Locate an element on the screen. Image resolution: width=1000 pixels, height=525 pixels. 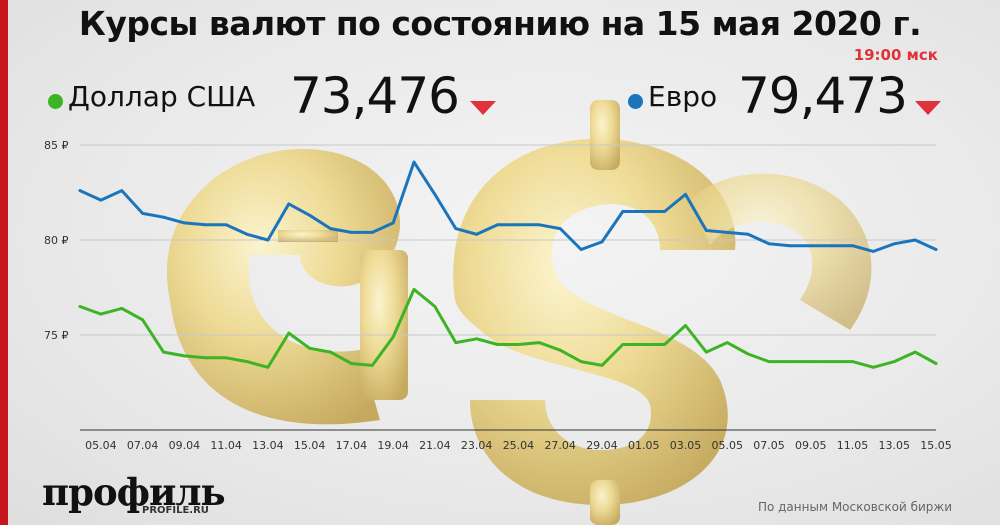
eur-legend-dot is located at coordinates (635, 101).